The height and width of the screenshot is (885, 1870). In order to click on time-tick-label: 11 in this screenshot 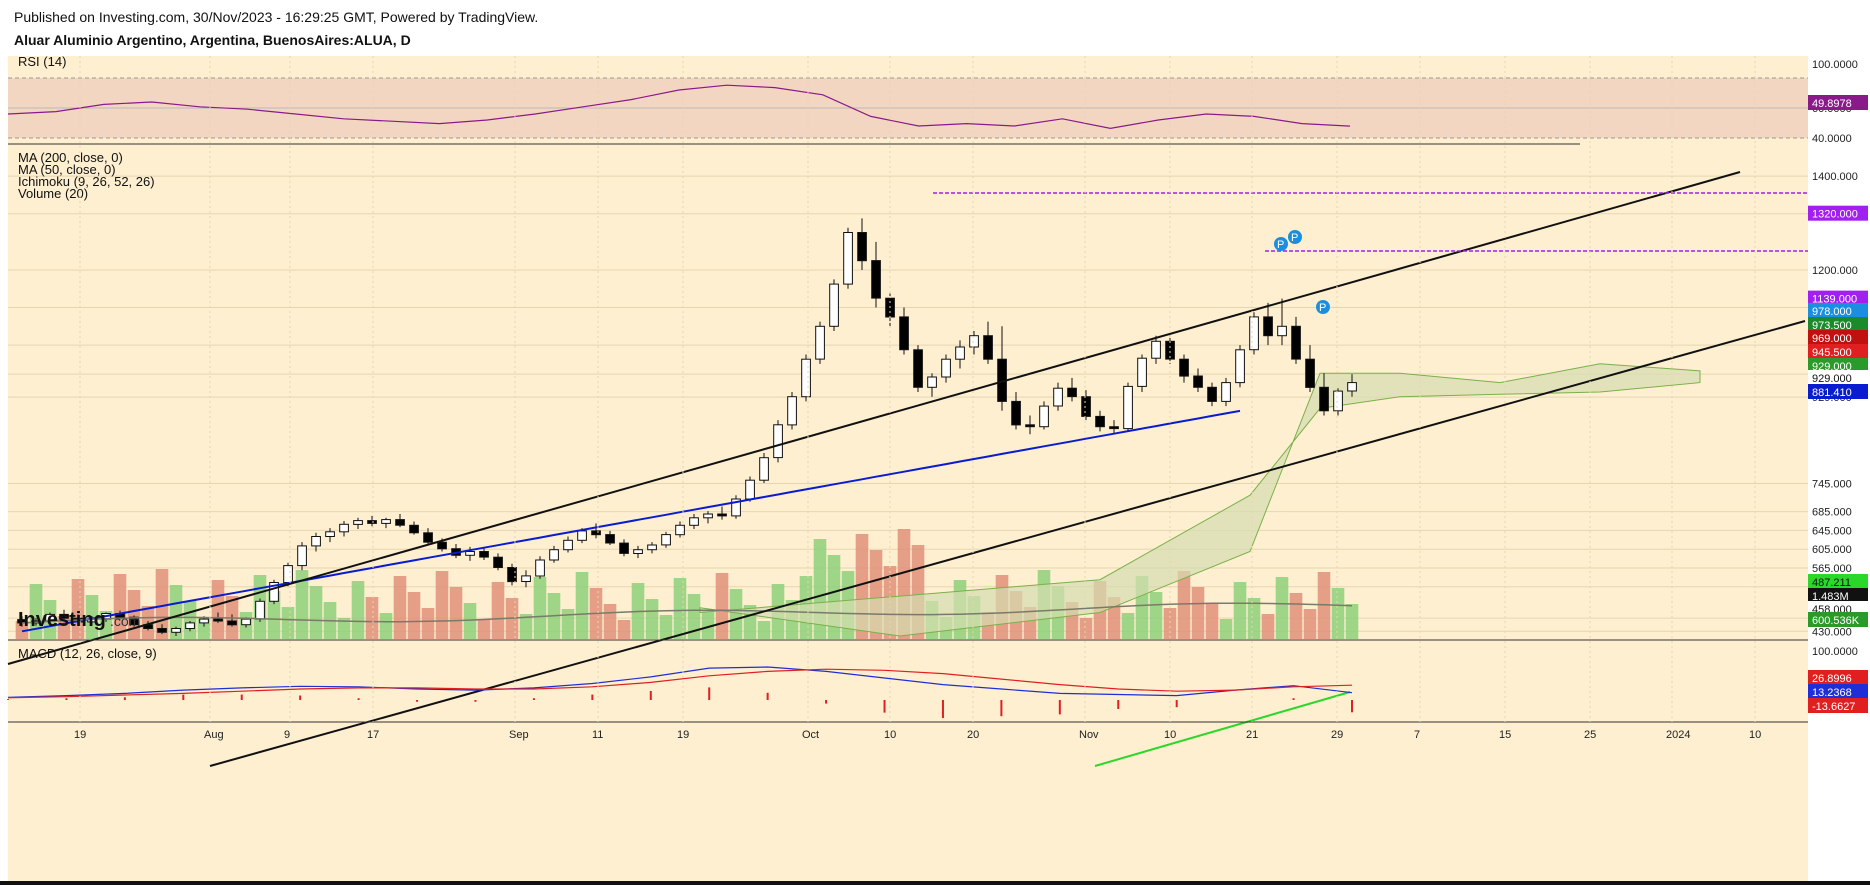, I will do `click(597, 735)`.